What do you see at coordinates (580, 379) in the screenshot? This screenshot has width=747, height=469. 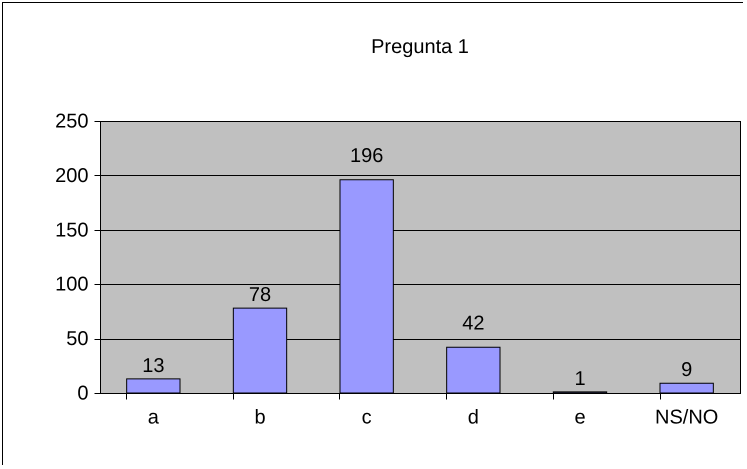 I see `data-label: 1` at bounding box center [580, 379].